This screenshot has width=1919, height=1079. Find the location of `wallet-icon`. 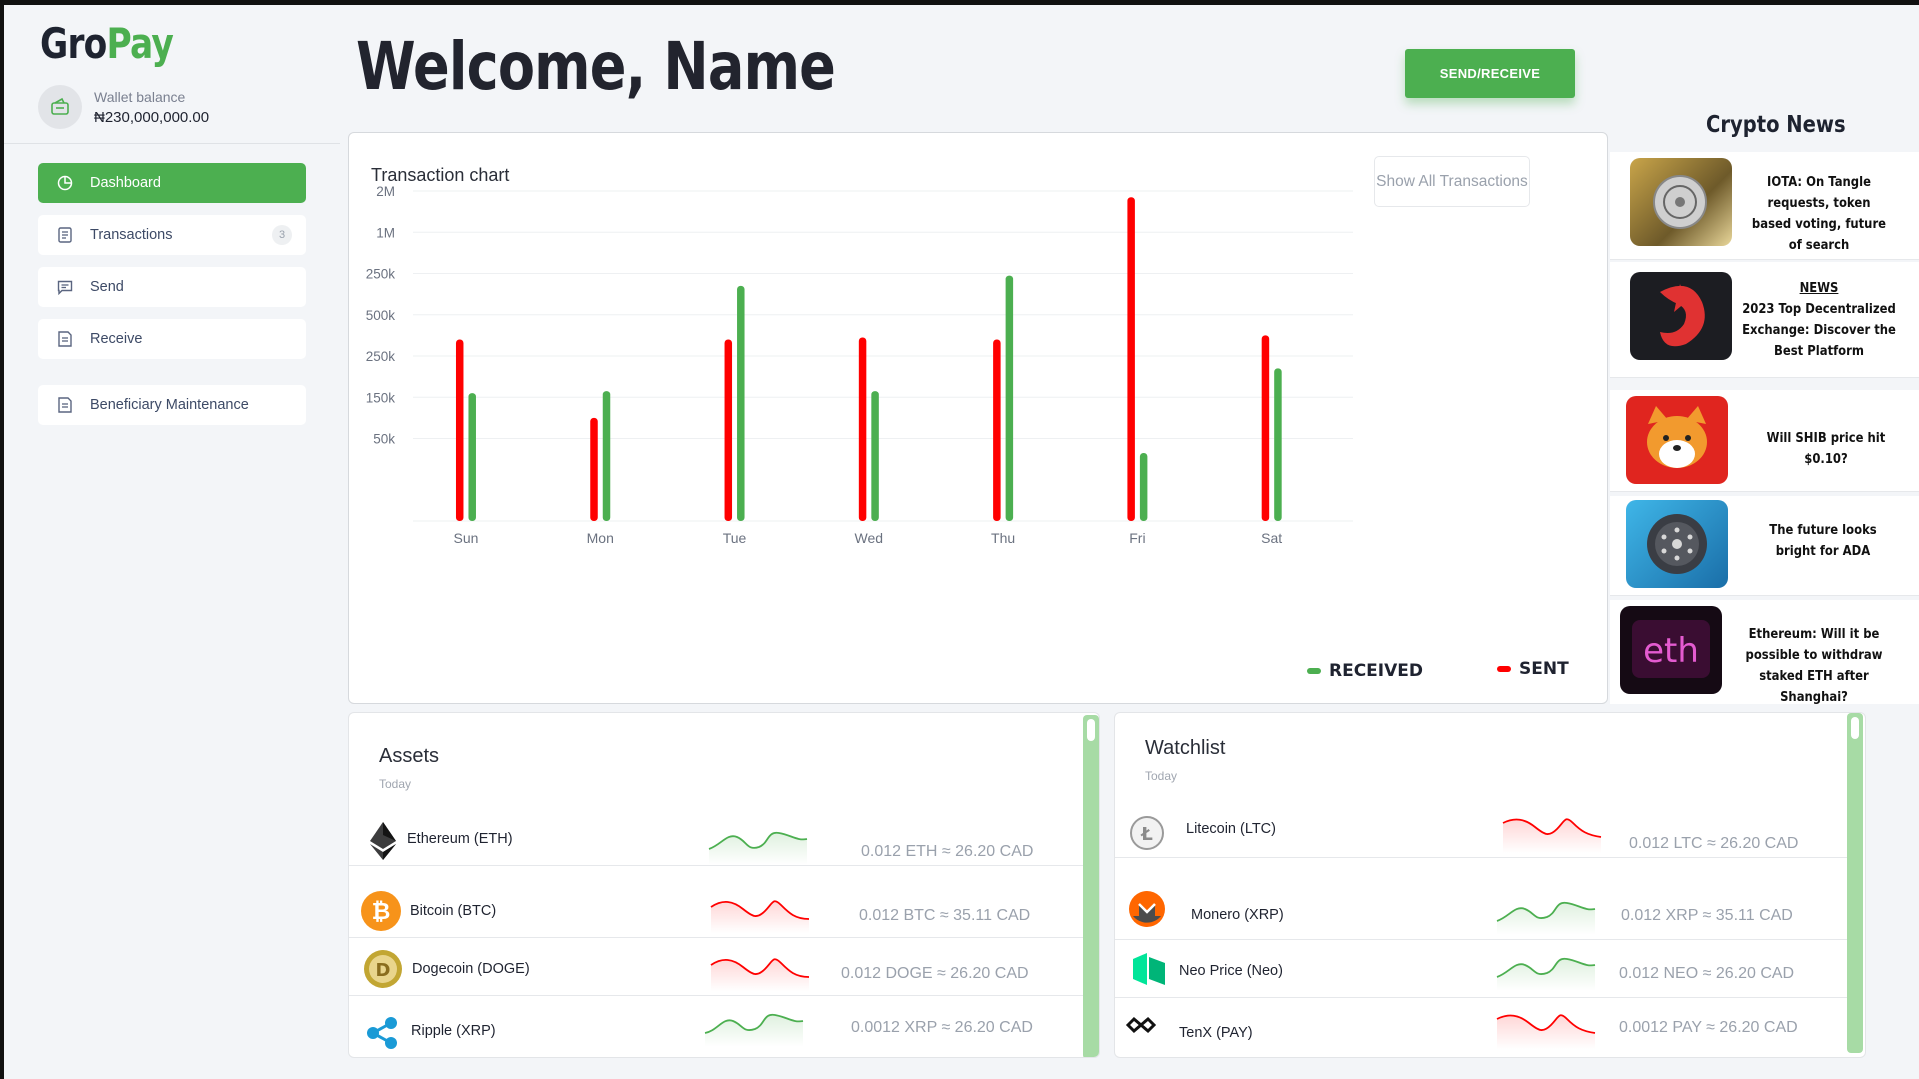

wallet-icon is located at coordinates (60, 107).